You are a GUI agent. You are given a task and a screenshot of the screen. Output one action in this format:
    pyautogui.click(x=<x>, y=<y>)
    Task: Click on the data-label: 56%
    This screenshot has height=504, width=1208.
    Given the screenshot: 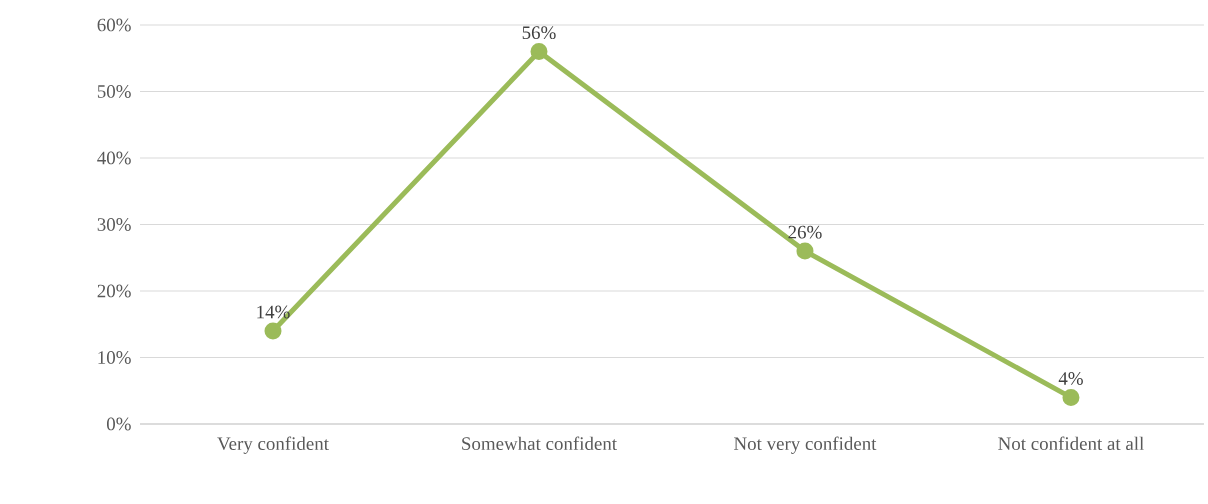 What is the action you would take?
    pyautogui.click(x=539, y=33)
    